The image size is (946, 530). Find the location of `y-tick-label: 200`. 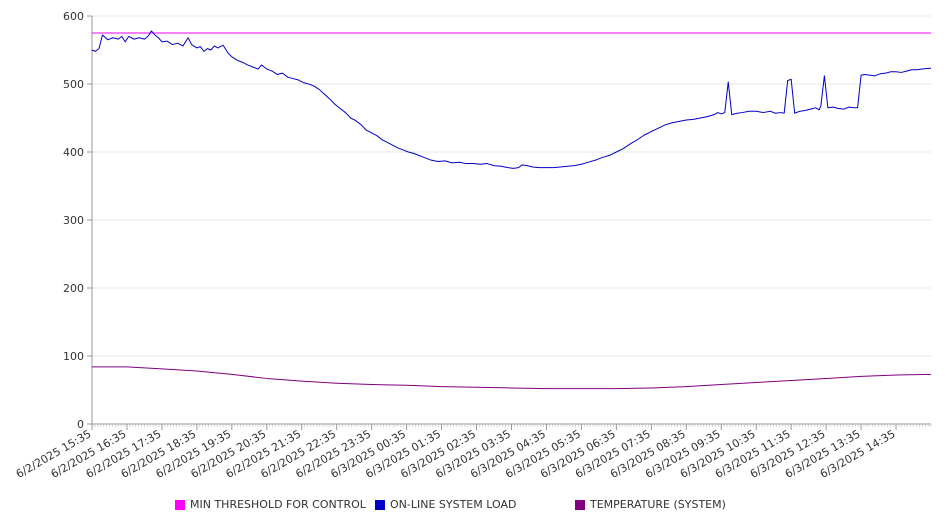

y-tick-label: 200 is located at coordinates (73, 288).